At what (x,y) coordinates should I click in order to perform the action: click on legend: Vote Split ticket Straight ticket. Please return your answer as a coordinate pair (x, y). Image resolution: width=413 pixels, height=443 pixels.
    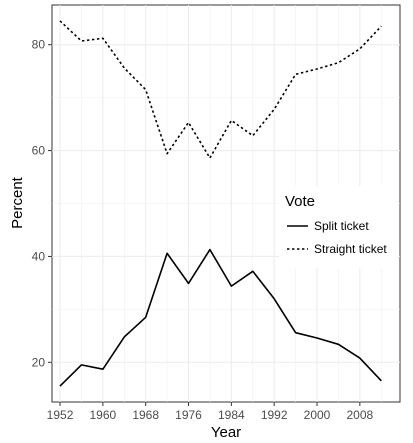
    Looking at the image, I should click on (339, 227).